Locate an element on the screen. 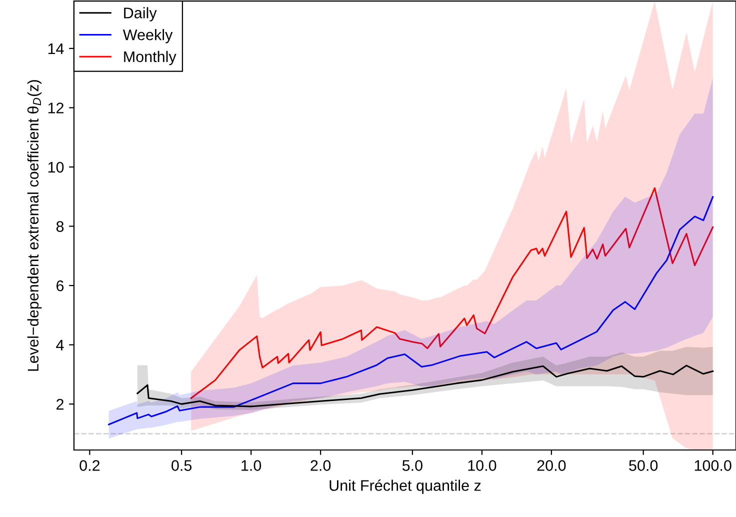 This screenshot has height=517, width=736. y-tick-label: 12 is located at coordinates (56, 108).